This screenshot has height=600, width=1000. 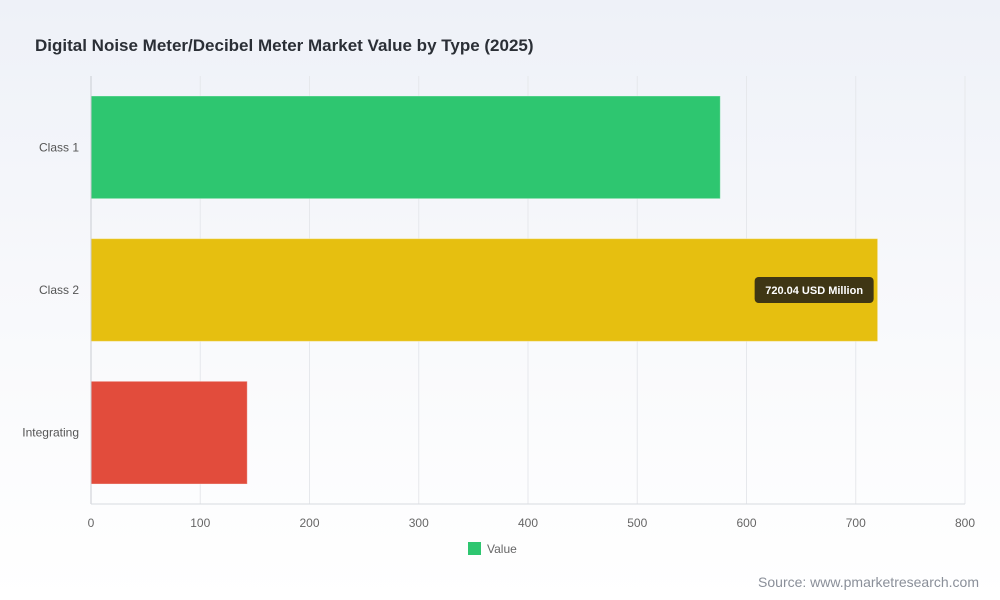 I want to click on tooltip-box, so click(x=814, y=290).